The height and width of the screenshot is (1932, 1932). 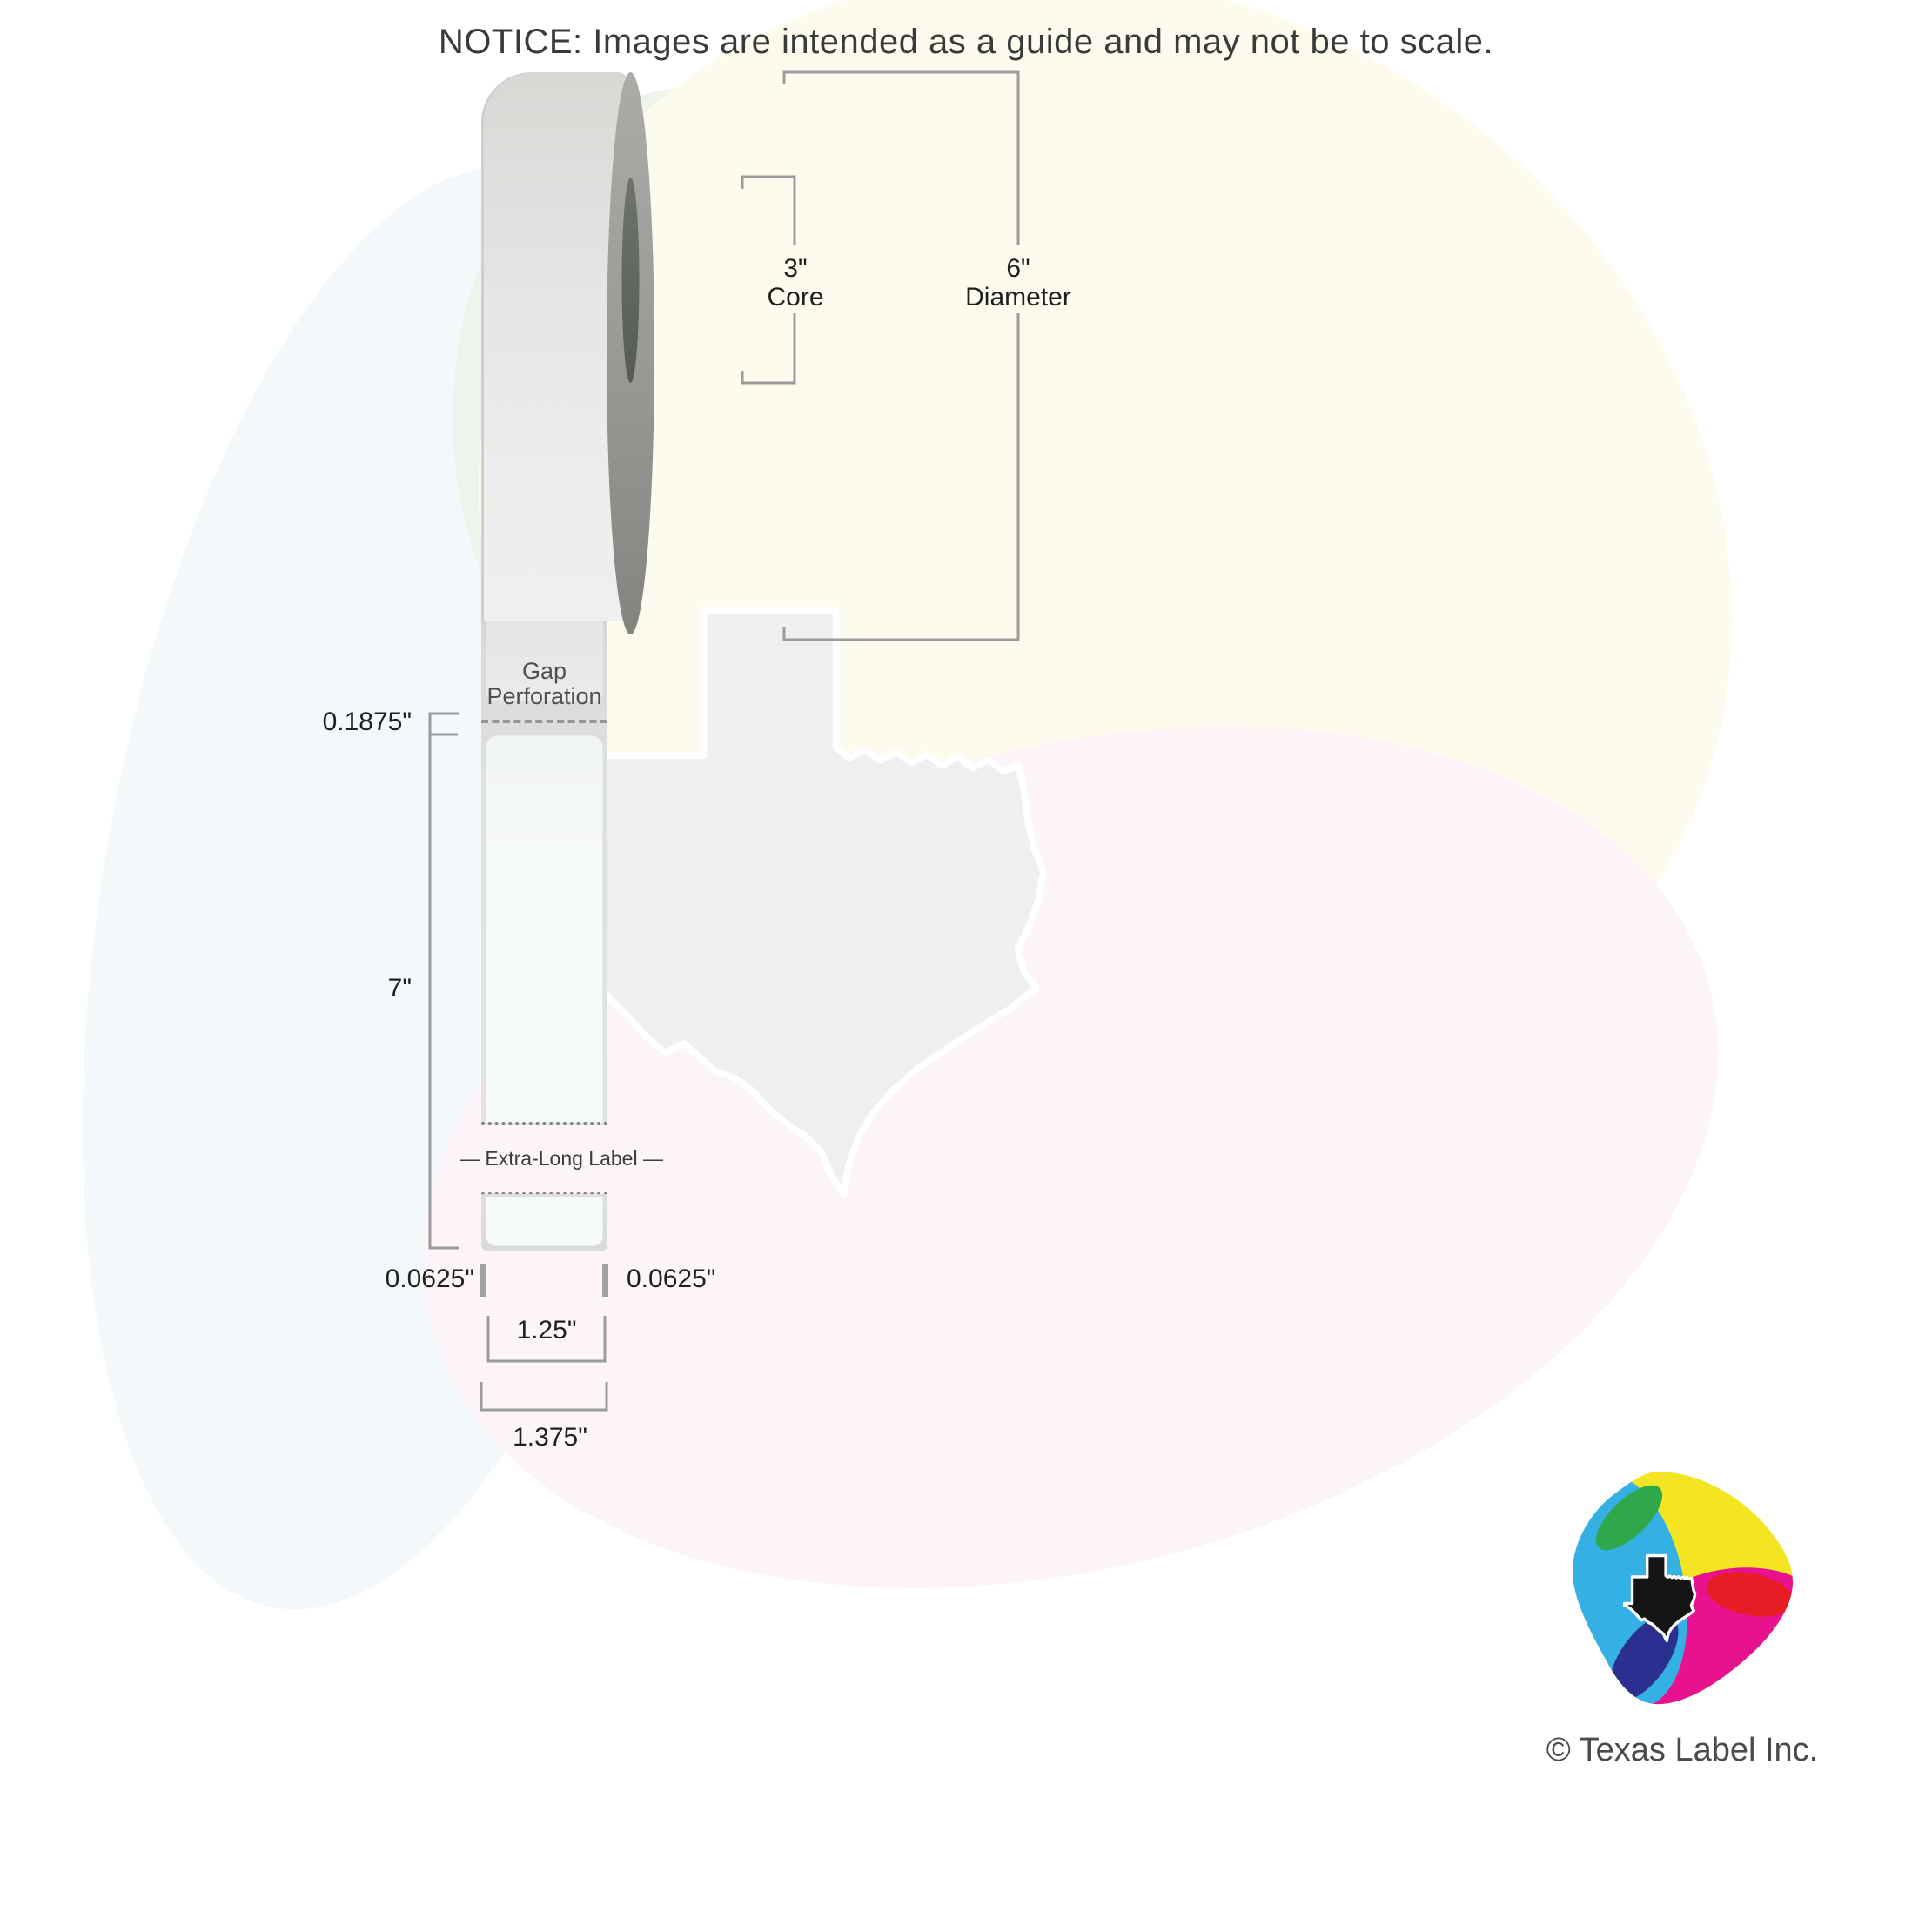 I want to click on company-logo, so click(x=1682, y=1588).